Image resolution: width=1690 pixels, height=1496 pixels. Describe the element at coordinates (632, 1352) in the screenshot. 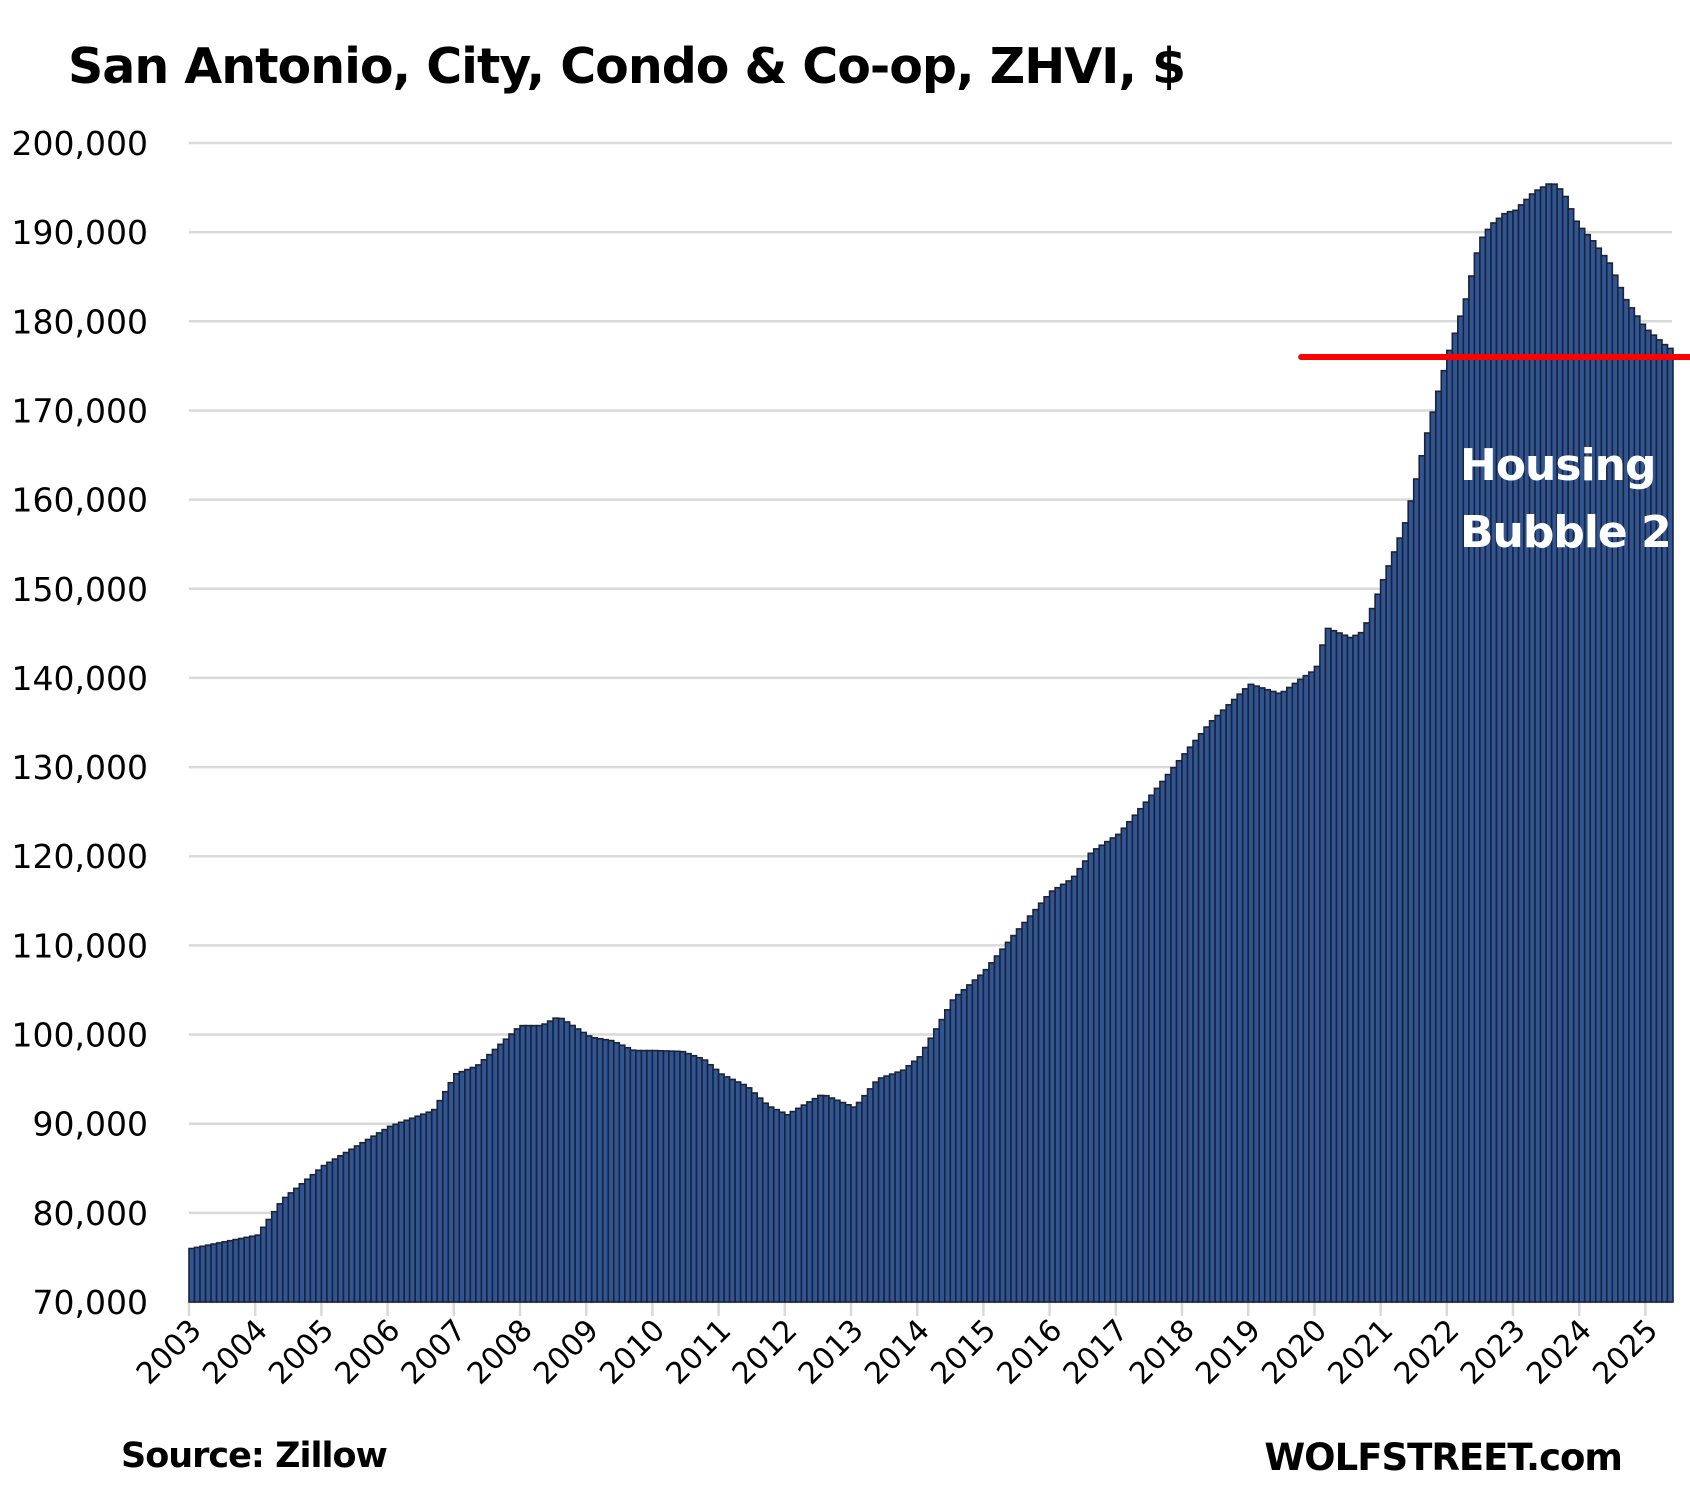

I see `x-tick-label: 2010` at that location.